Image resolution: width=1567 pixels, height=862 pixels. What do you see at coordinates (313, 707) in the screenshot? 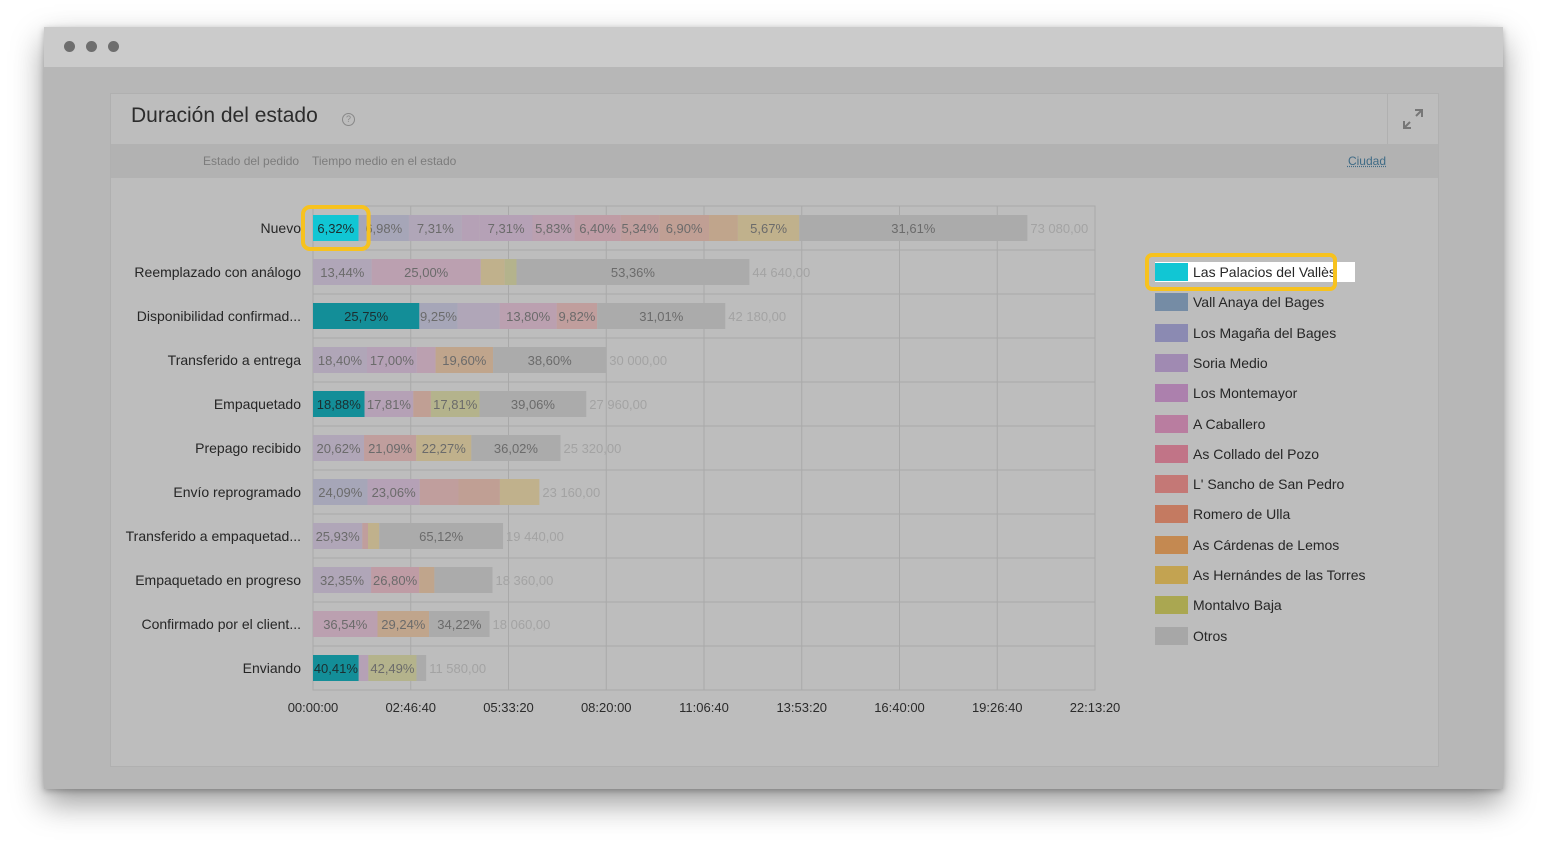
I see `x-tick-label: 00:00:00` at bounding box center [313, 707].